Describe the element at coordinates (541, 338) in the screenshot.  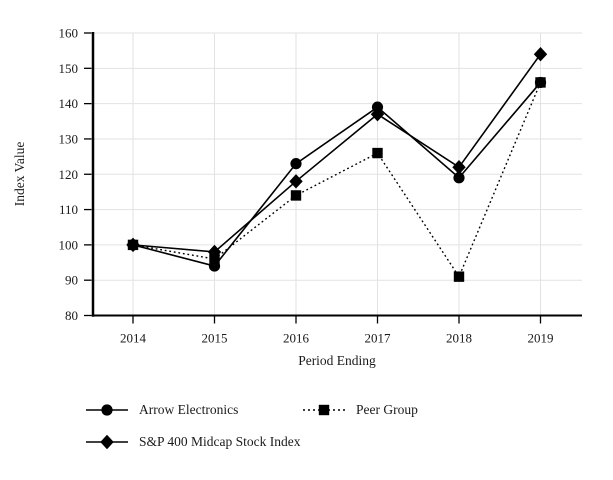
I see `x-tick-label: 2019` at that location.